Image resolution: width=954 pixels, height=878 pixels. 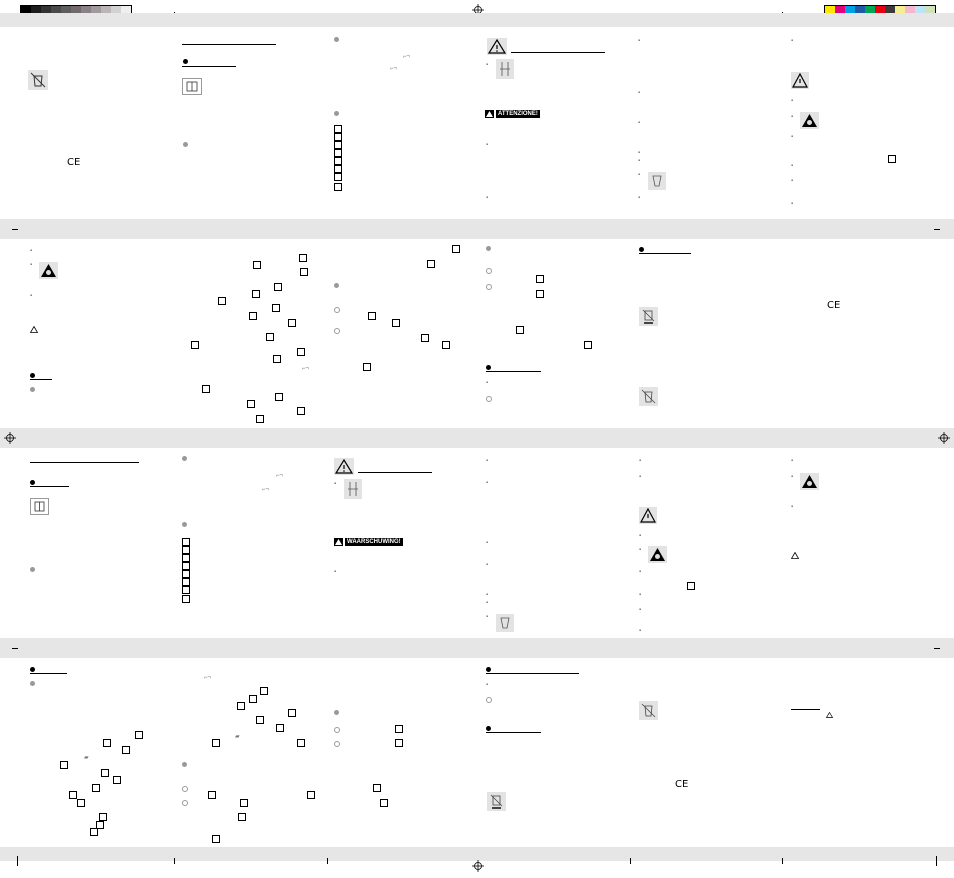 What do you see at coordinates (648, 316) in the screenshot?
I see `crossed-bin-icon` at bounding box center [648, 316].